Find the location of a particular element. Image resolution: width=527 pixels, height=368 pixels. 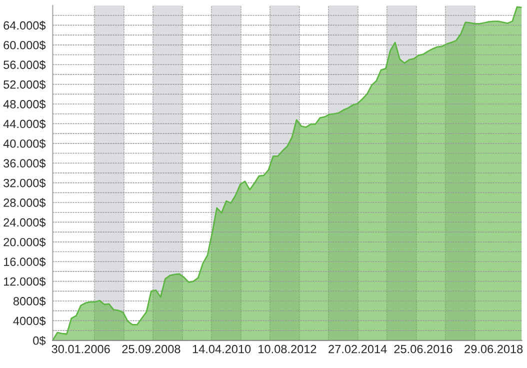

y-tick-label: 56.000$ is located at coordinates (25, 65).